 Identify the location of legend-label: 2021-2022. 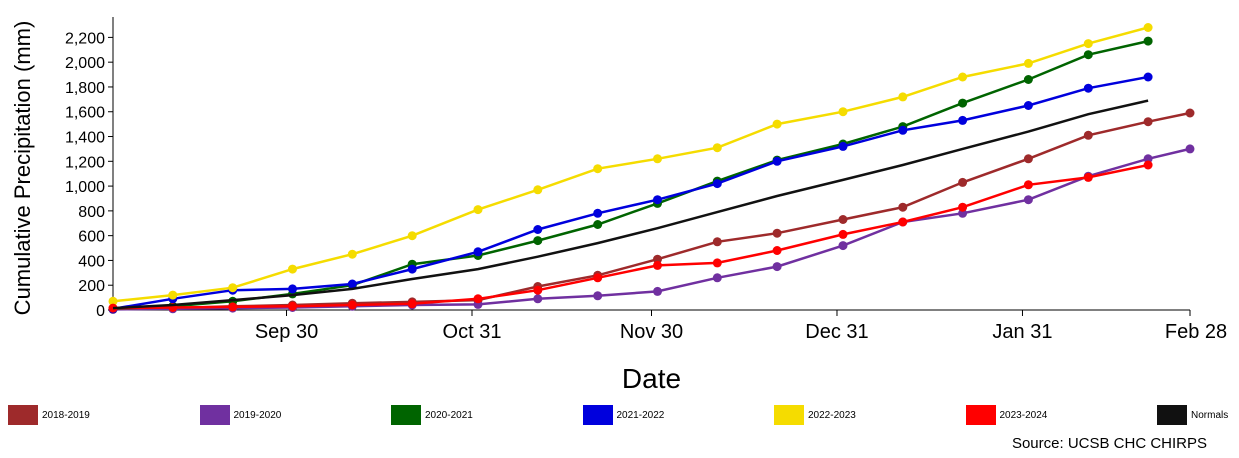
(640, 415).